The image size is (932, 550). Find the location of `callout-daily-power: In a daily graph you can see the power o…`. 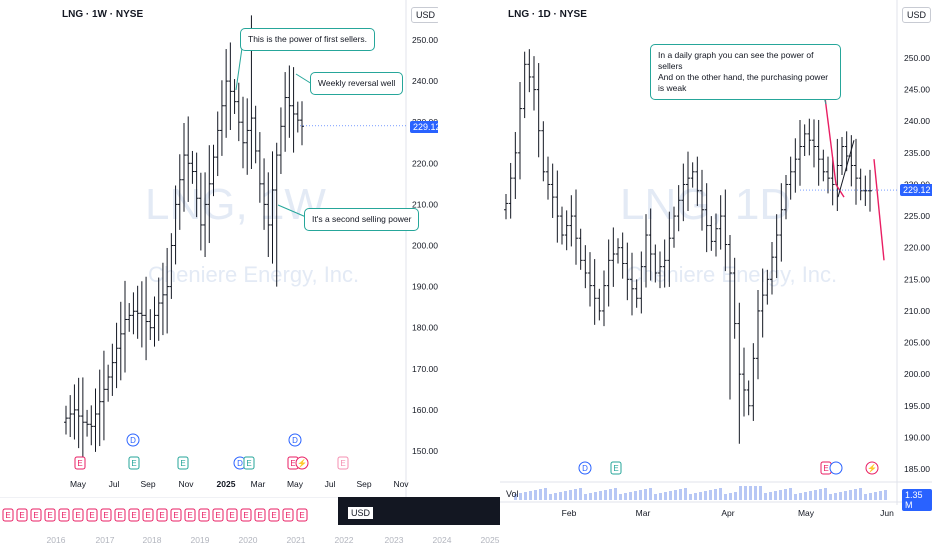

callout-daily-power: In a daily graph you can see the power o… is located at coordinates (745, 72).